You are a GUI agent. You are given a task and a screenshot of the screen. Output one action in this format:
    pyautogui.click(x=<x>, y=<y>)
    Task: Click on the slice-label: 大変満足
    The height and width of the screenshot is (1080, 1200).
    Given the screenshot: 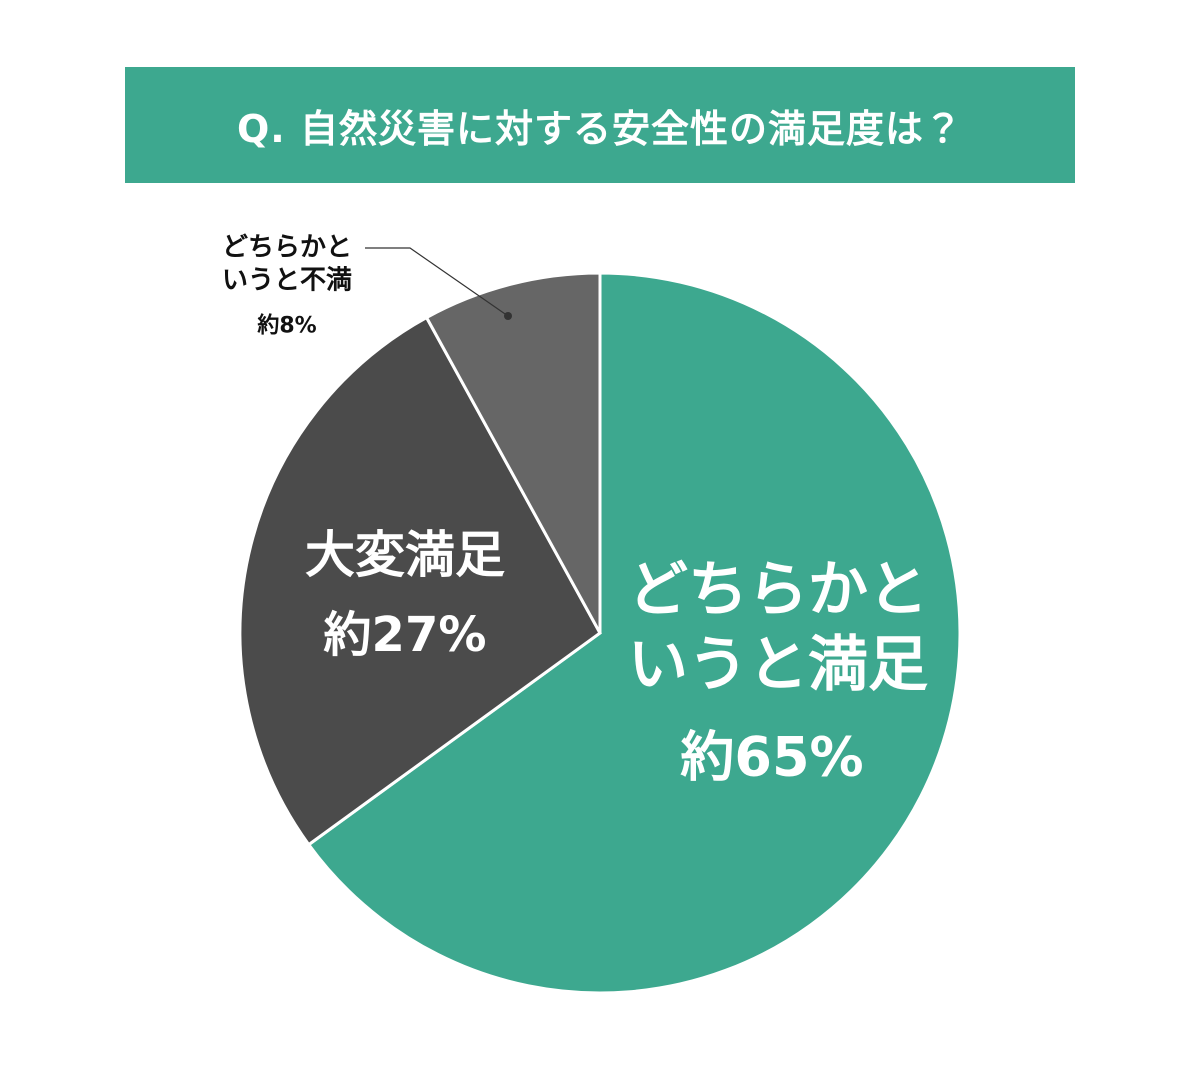 What is the action you would take?
    pyautogui.click(x=405, y=554)
    